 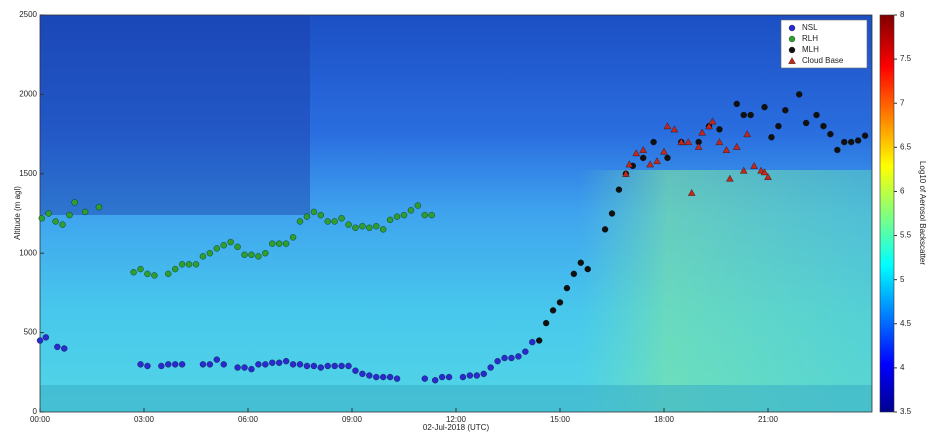 What do you see at coordinates (824, 44) in the screenshot?
I see `legend: NSL RLH MLH Cloud Base` at bounding box center [824, 44].